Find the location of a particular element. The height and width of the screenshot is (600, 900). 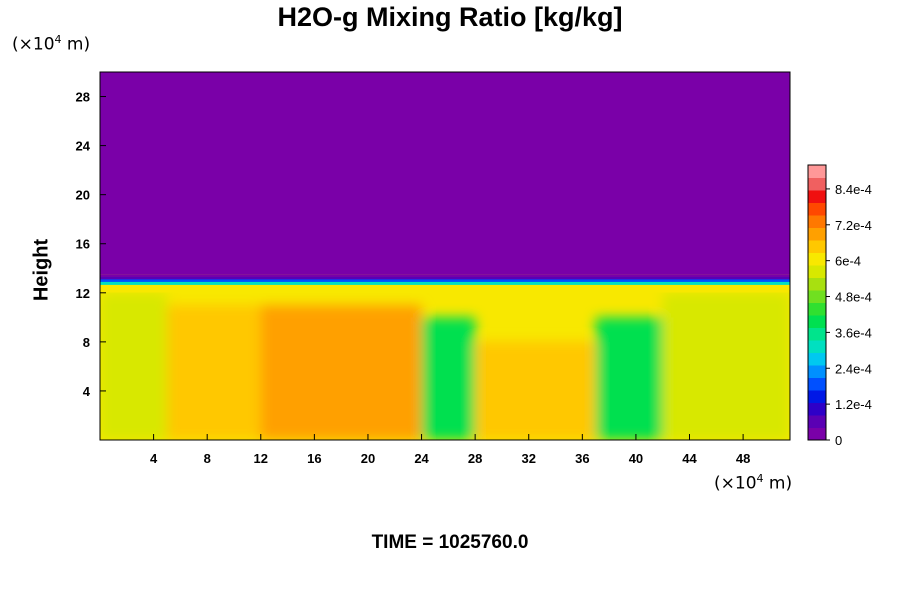

x-axis-ticks: 4 8 12 16 20 24 28 32 36 40 44 48 is located at coordinates (450, 450).